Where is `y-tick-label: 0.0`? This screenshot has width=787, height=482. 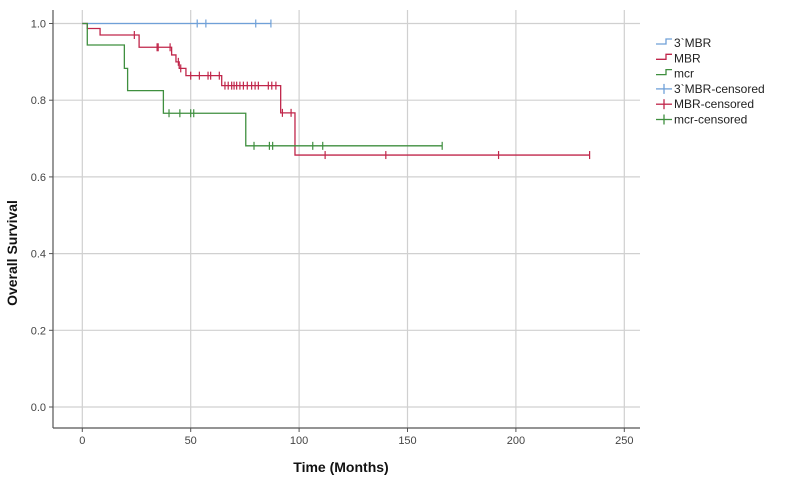 y-tick-label: 0.0 is located at coordinates (38, 408).